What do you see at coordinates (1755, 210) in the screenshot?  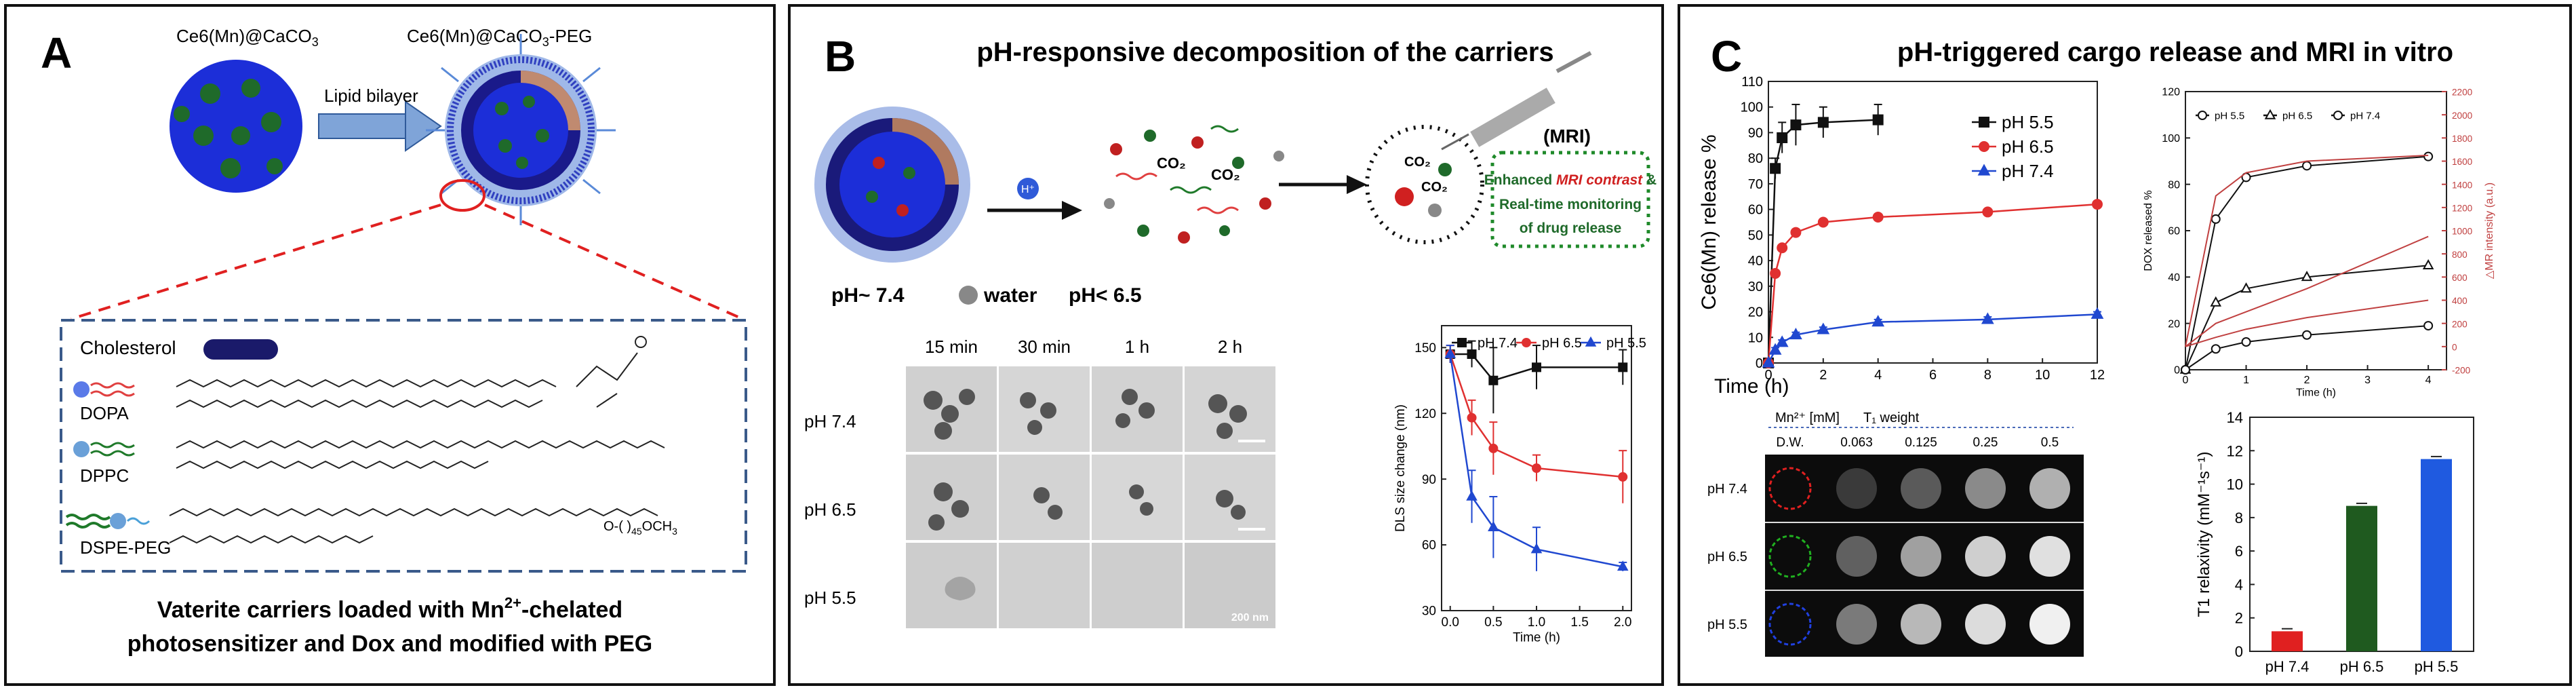 I see `y-tick-label: 60` at bounding box center [1755, 210].